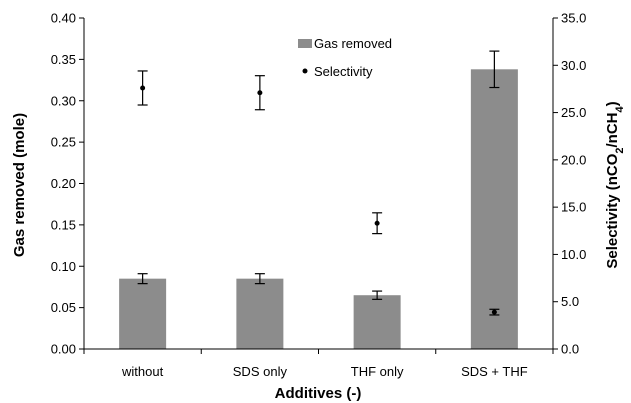  Describe the element at coordinates (63, 59) in the screenshot. I see `y-tick-label-7: 0.35` at that location.